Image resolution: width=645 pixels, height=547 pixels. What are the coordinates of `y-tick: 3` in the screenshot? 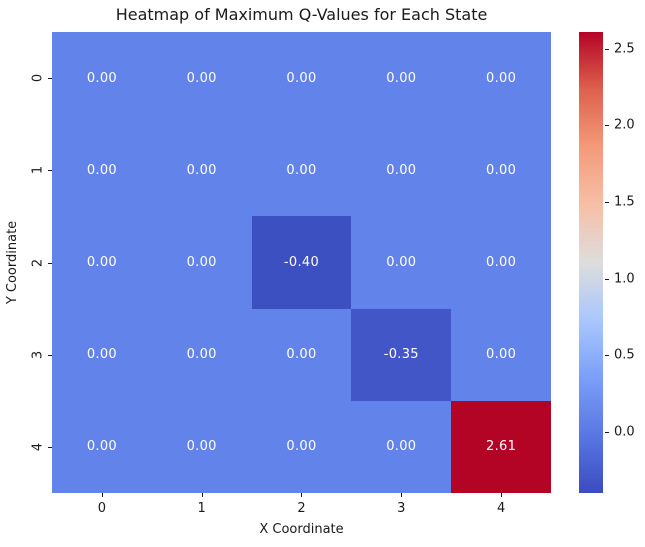 It's located at (36, 355).